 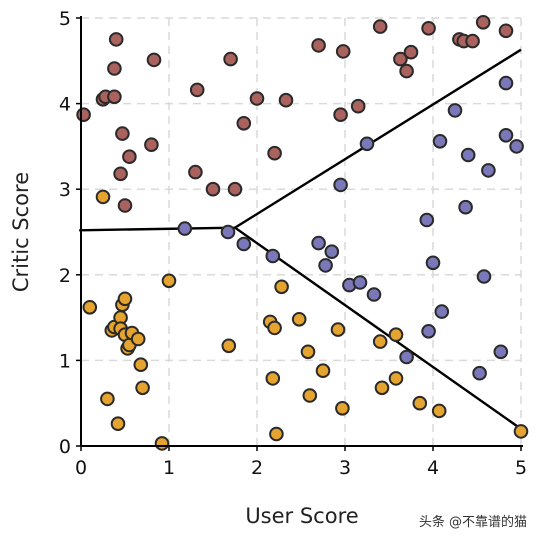 I want to click on y-tick-label: 3, so click(x=65, y=190).